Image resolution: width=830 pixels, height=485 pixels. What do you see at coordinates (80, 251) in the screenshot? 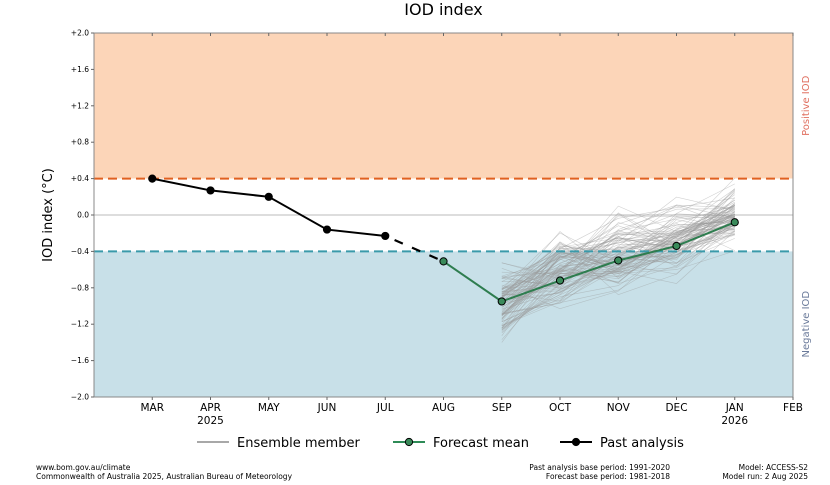
I see `y-tick-label: −0.4` at bounding box center [80, 251].